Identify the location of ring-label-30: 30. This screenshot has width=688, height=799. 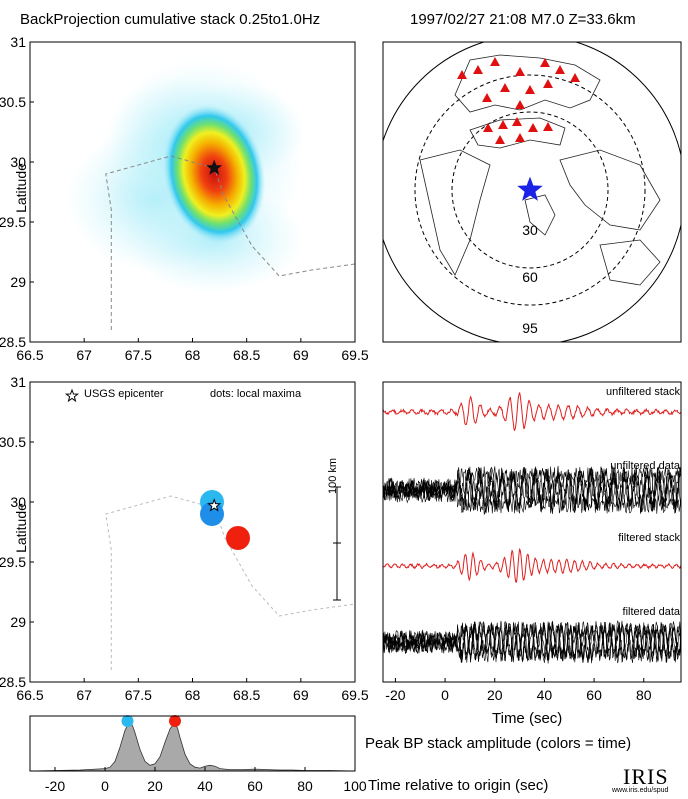
(530, 230).